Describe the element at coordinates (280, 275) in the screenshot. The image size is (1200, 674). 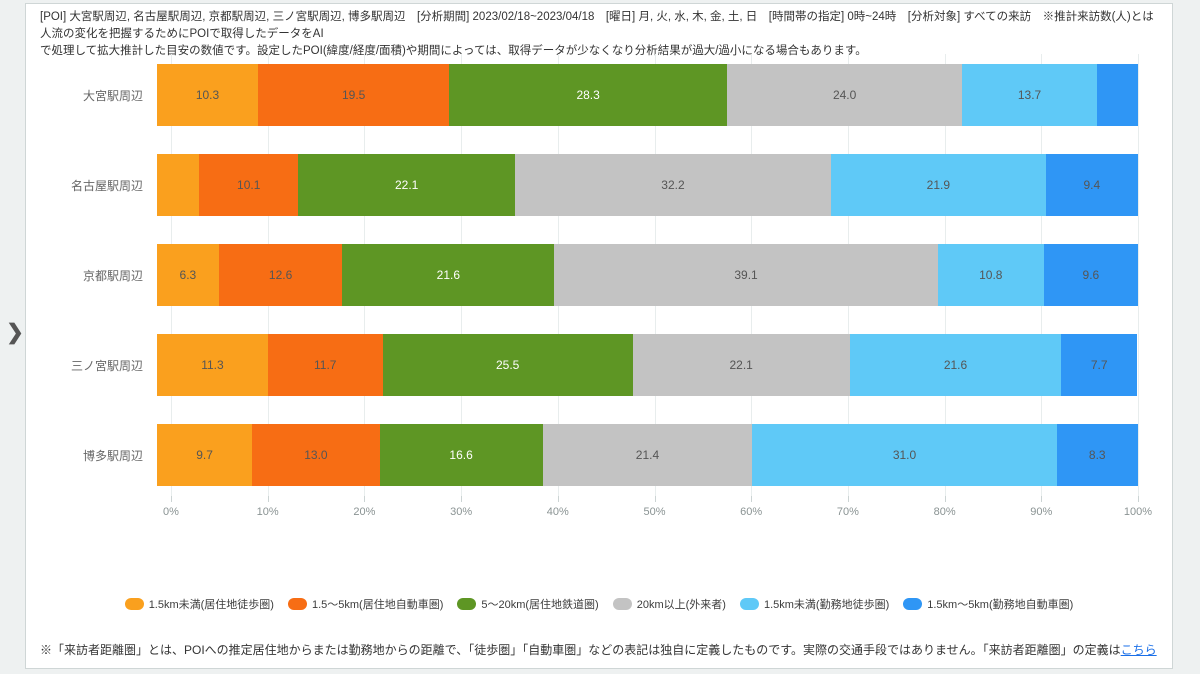
I see `segment-value: 12.6` at that location.